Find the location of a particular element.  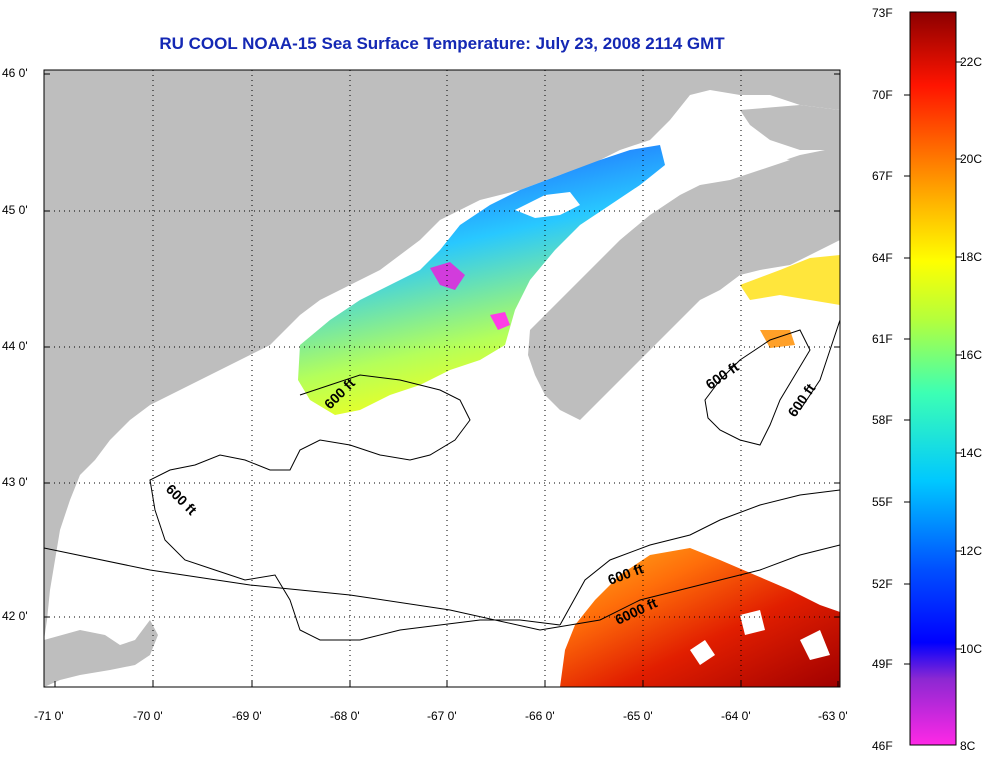

contour-600ft-ne2 is located at coordinates (819, 365).